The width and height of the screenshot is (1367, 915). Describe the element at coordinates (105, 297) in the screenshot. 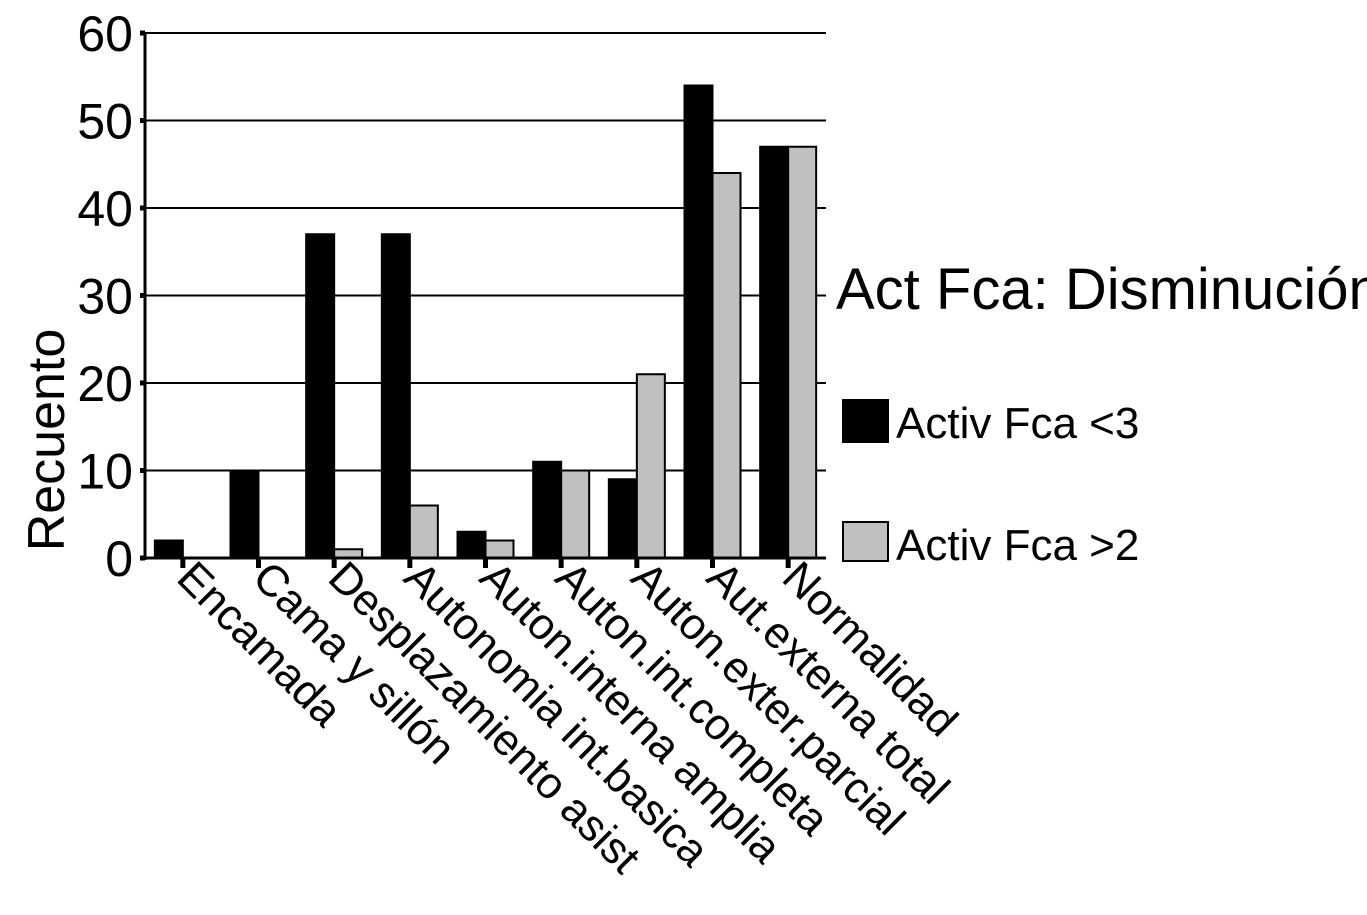

I see `y-tick-label: 30` at that location.